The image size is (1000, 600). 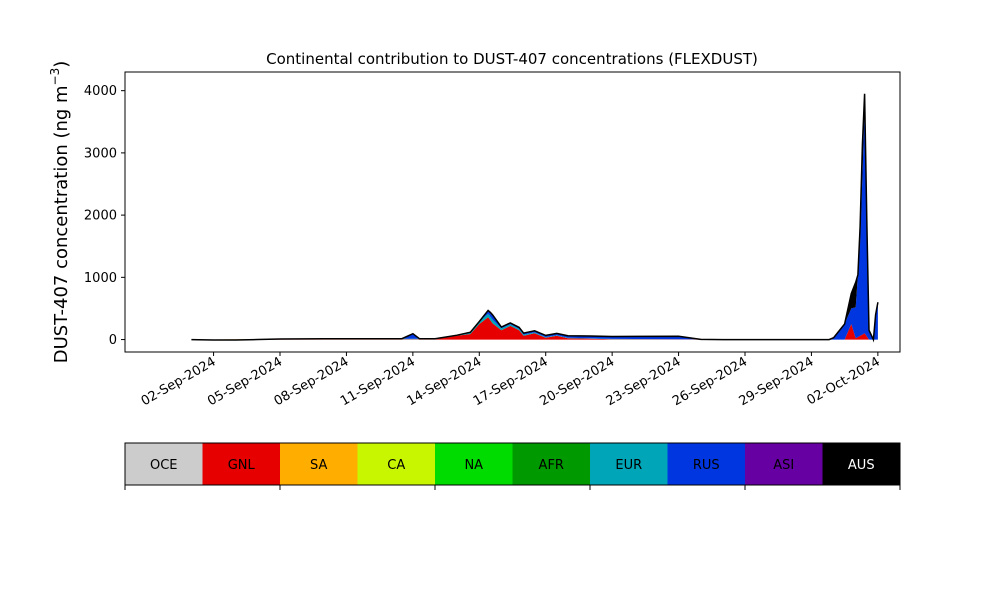 I want to click on y-tick-label: 4000, so click(x=100, y=91).